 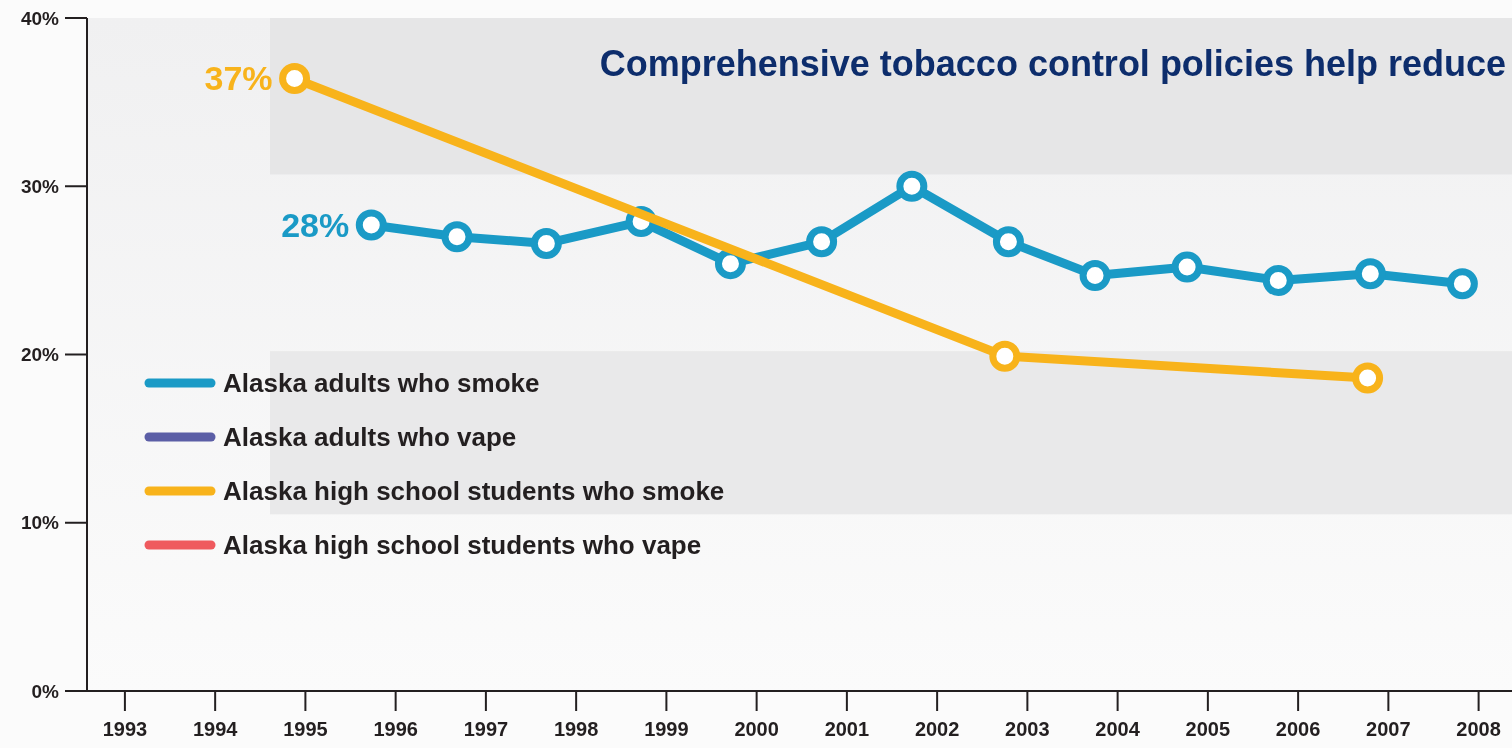 What do you see at coordinates (1118, 729) in the screenshot?
I see `x-tick-label: 2004` at bounding box center [1118, 729].